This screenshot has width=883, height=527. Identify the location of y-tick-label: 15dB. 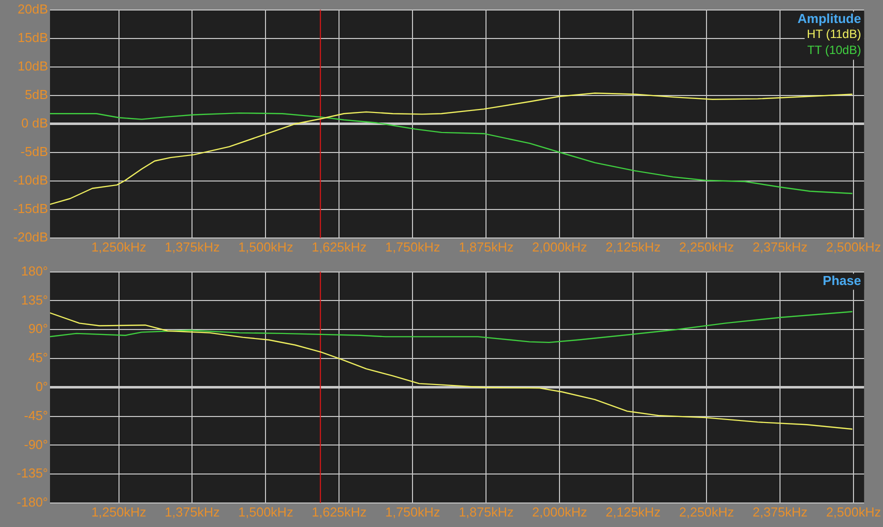
(33, 37).